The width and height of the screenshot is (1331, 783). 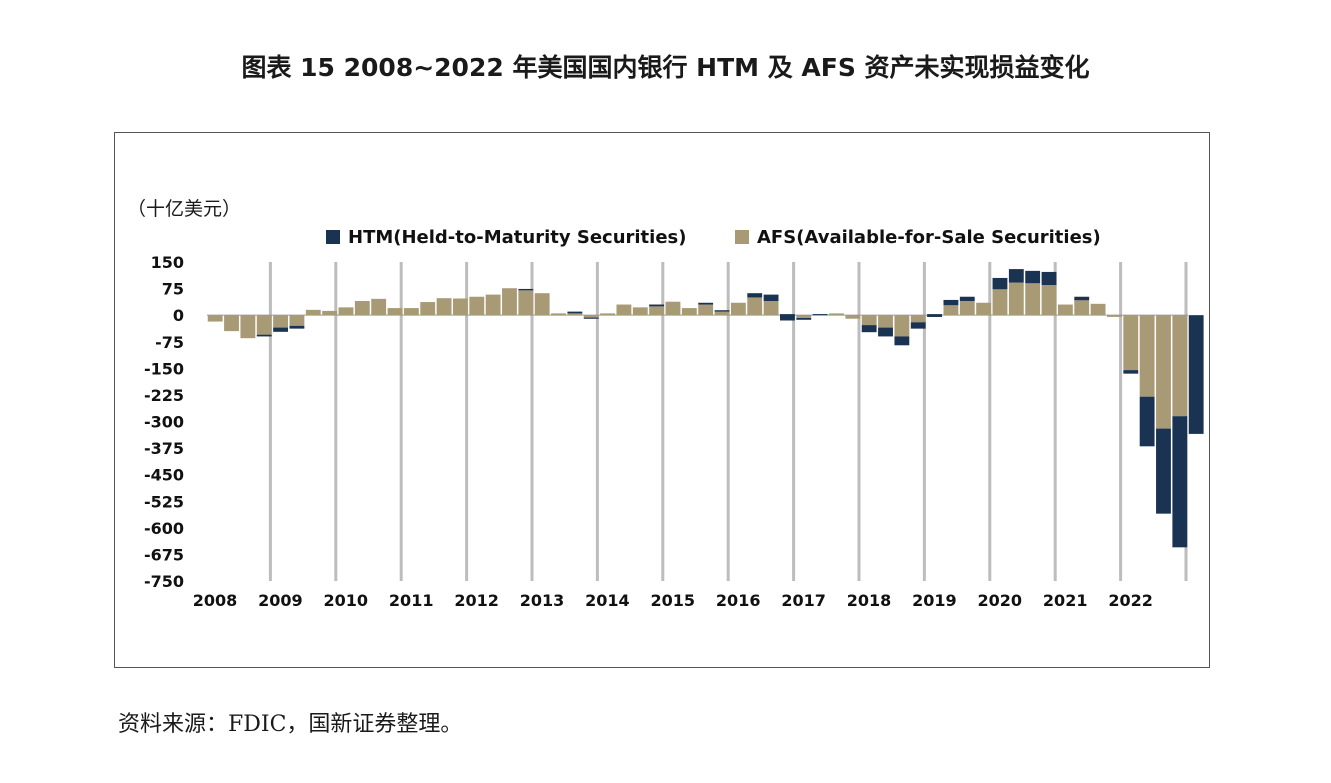 I want to click on y-tick-label: -75, so click(x=169, y=342).